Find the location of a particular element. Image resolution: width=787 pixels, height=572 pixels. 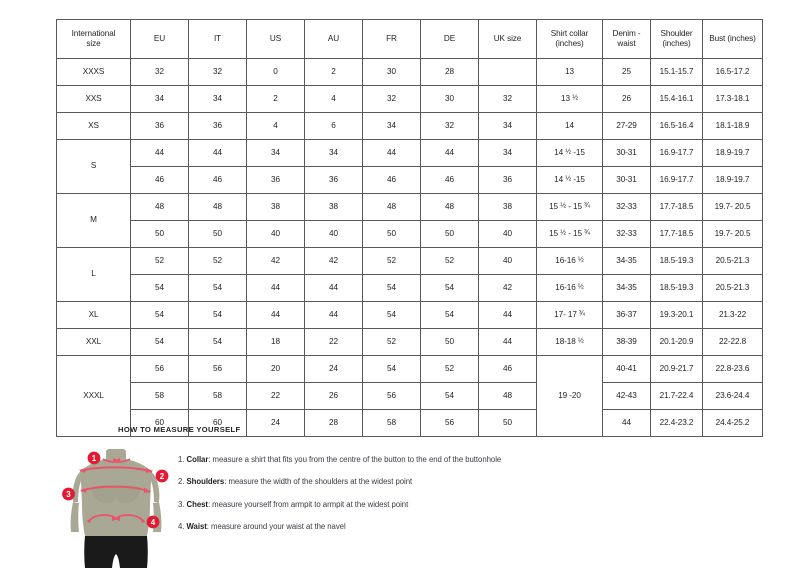

cell-denim: 25 is located at coordinates (626, 72).